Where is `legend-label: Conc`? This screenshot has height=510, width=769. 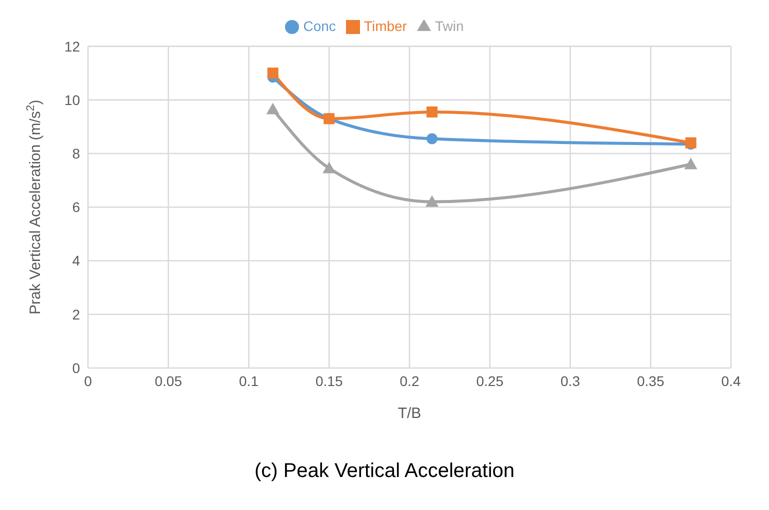
legend-label: Conc is located at coordinates (319, 26).